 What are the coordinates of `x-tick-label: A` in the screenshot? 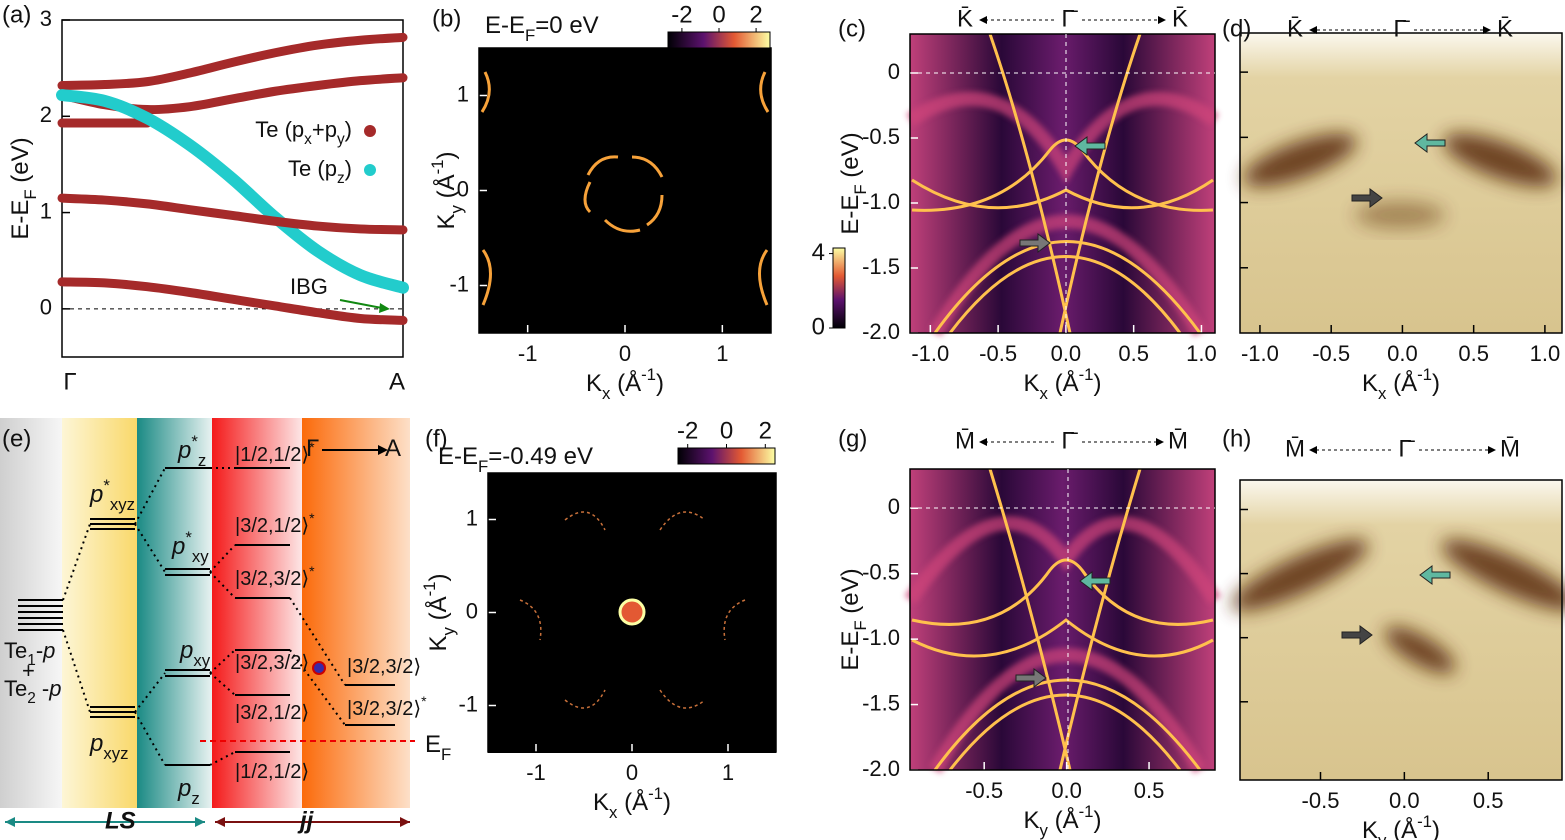 It's located at (397, 381).